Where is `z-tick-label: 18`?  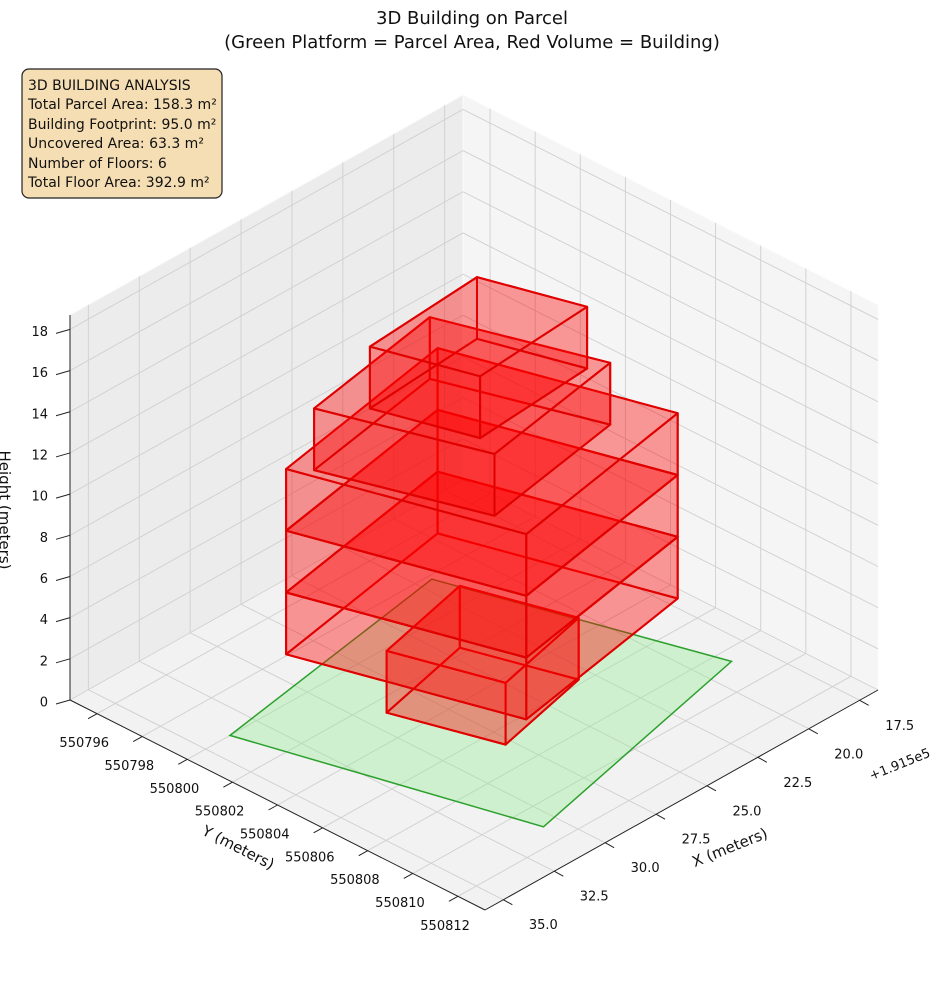 z-tick-label: 18 is located at coordinates (39, 332).